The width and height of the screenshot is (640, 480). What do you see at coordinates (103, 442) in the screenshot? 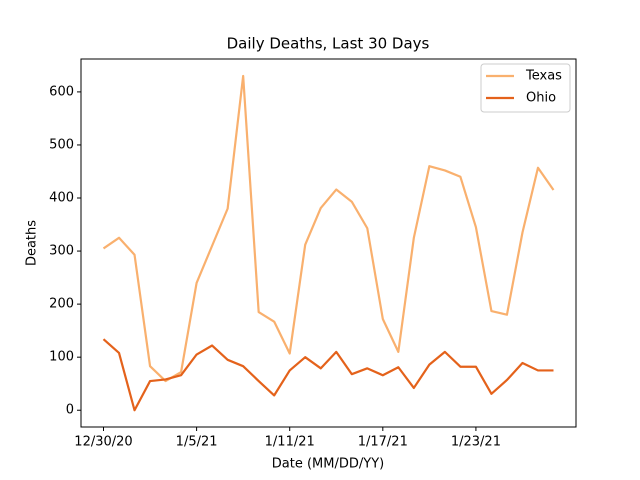
I see `x-tick-label: 12/30/20` at bounding box center [103, 442].